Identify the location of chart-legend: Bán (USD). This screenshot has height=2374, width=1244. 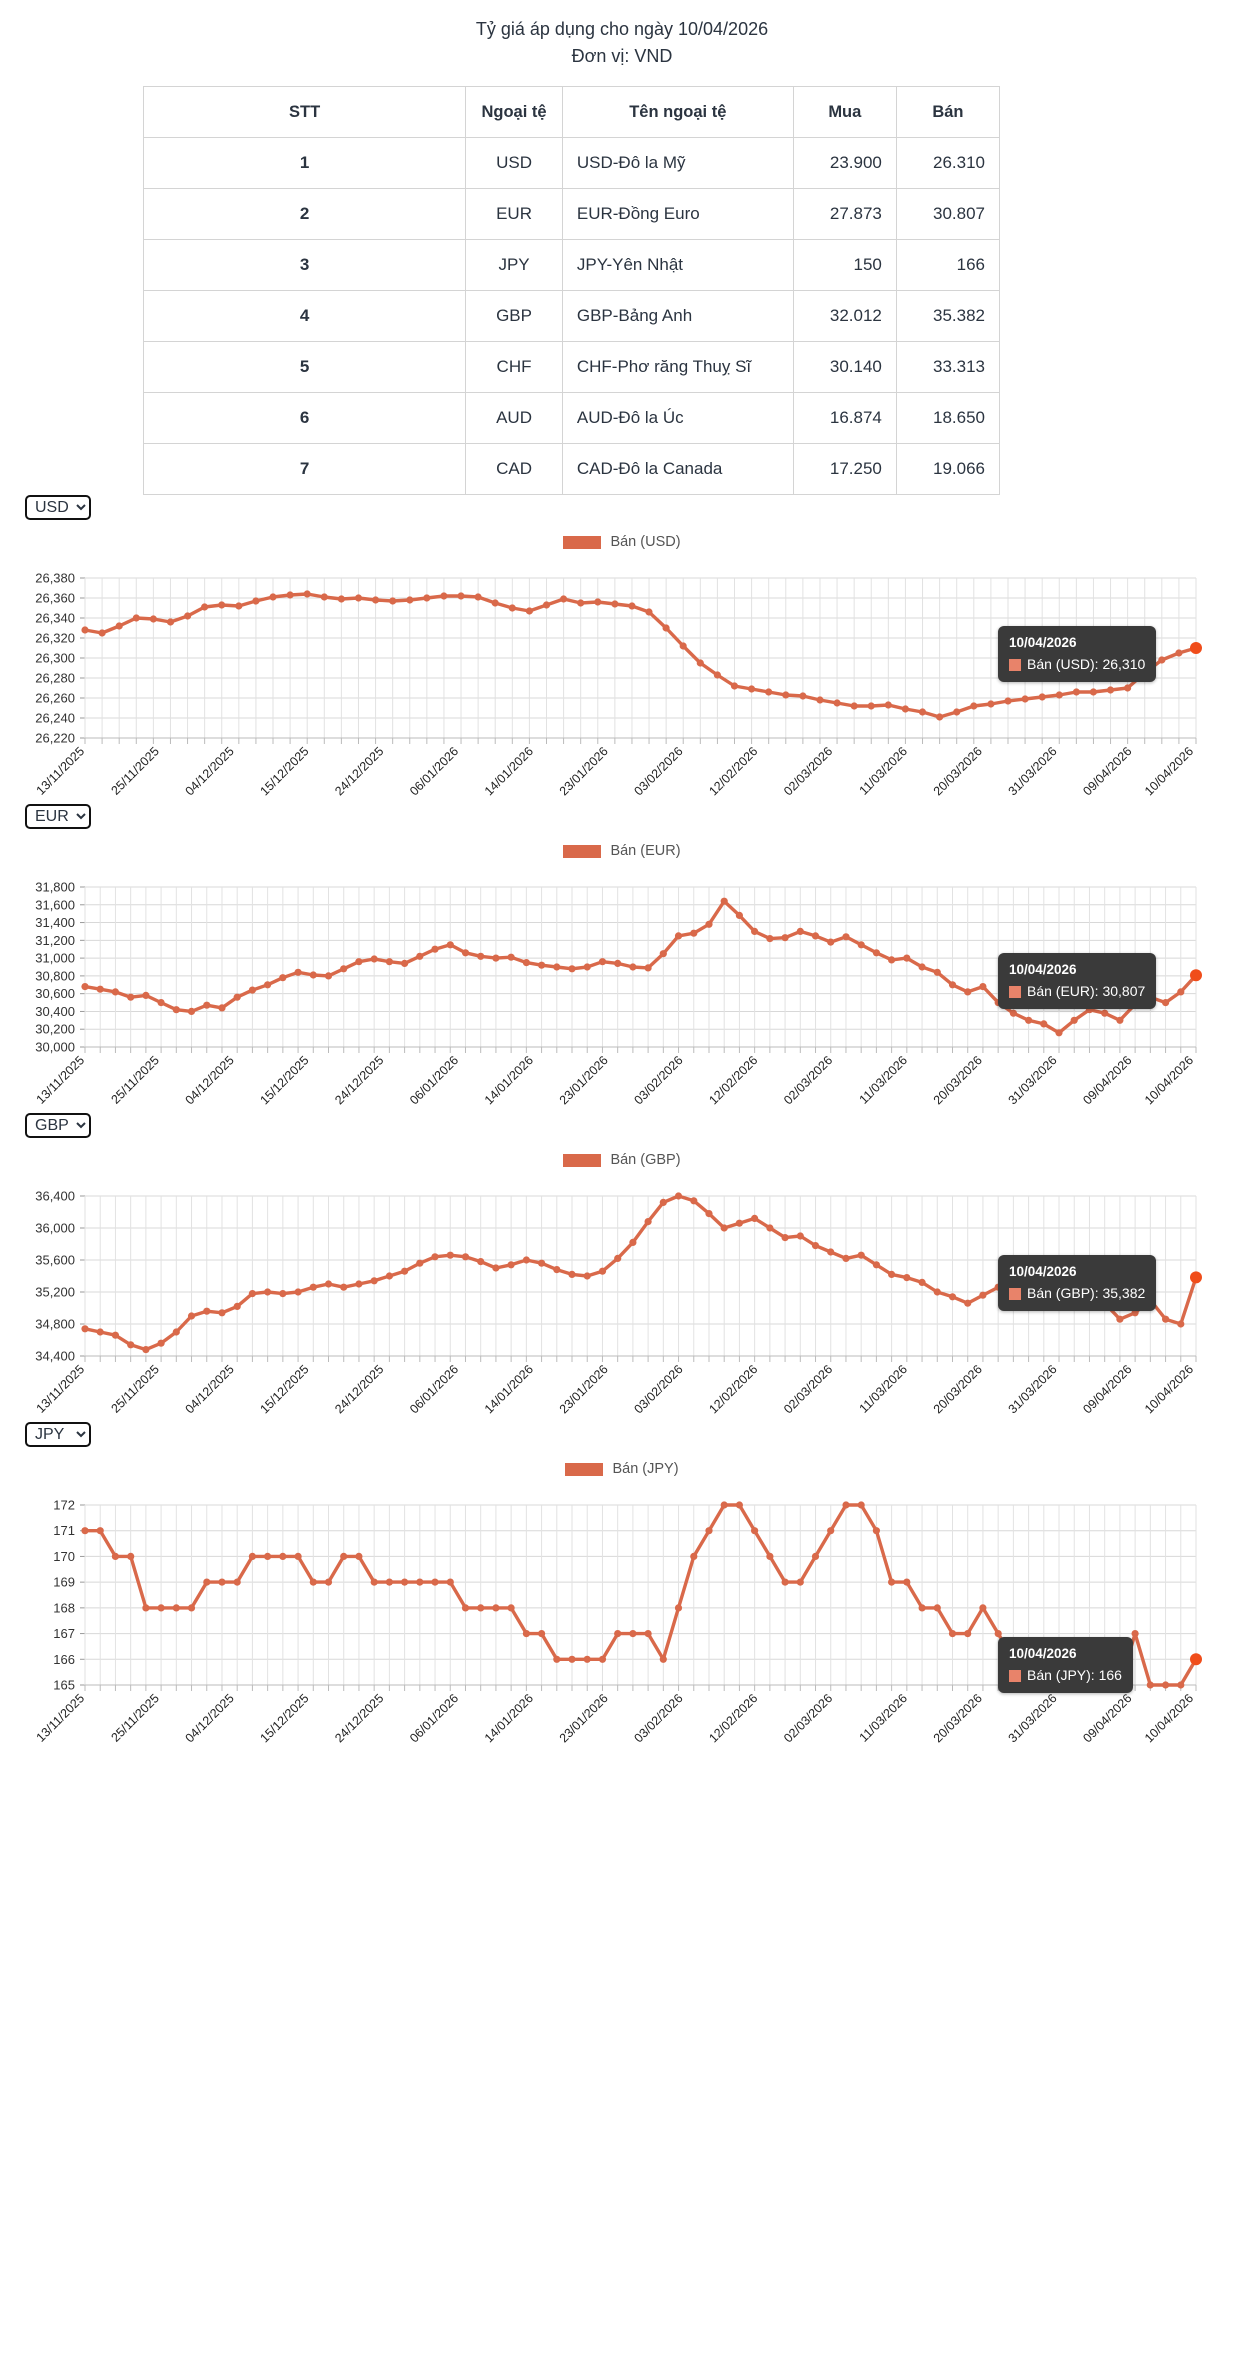
(622, 542).